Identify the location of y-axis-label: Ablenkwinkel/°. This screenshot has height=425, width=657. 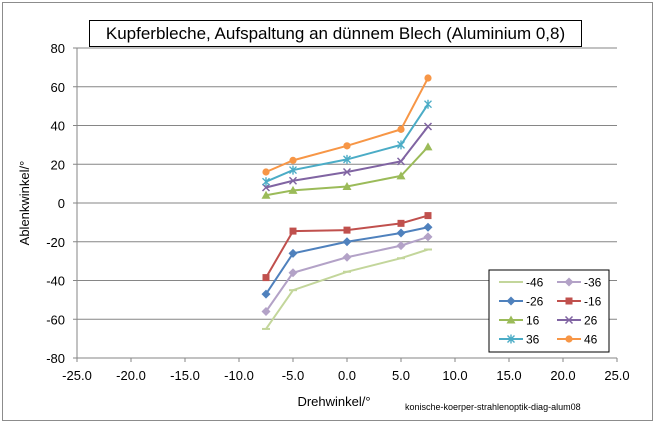
(24, 203).